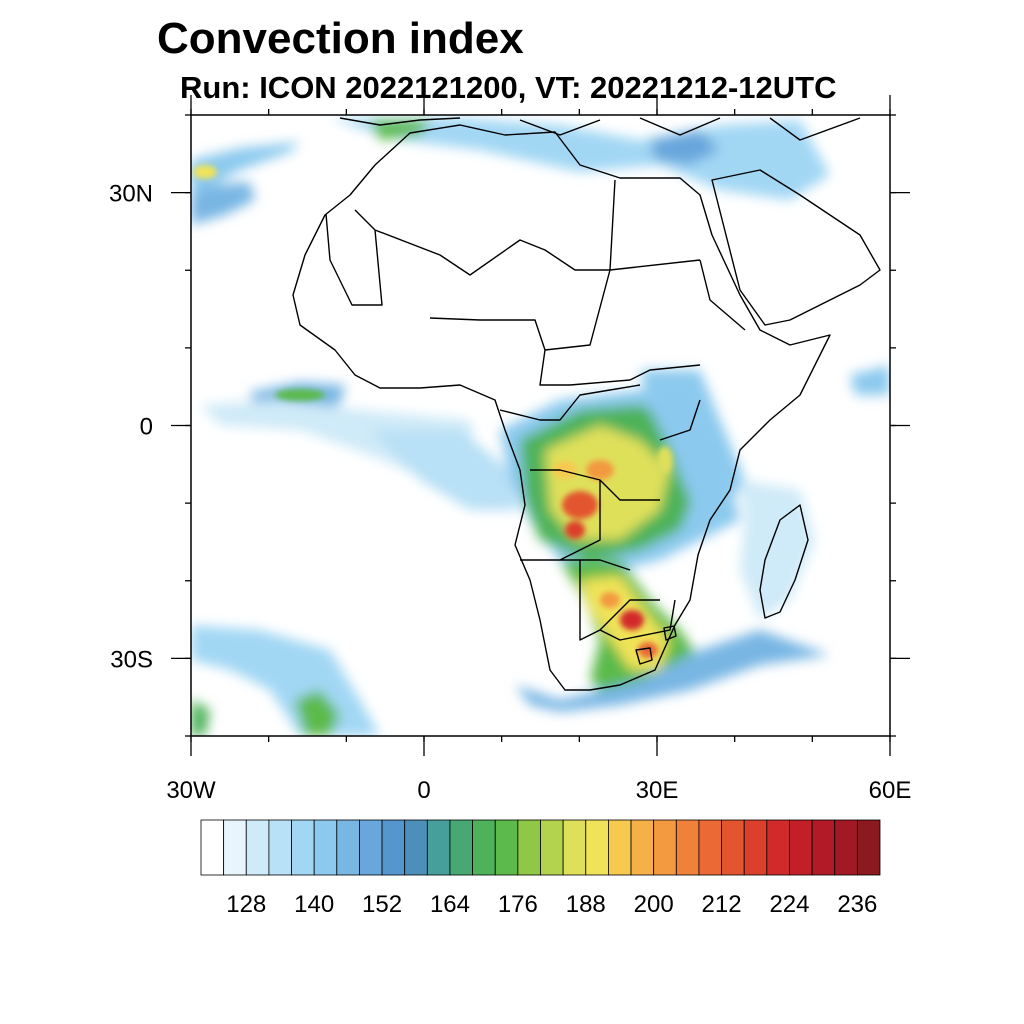 Image resolution: width=1024 pixels, height=1024 pixels. I want to click on hotspot-east-africa, so click(665, 460).